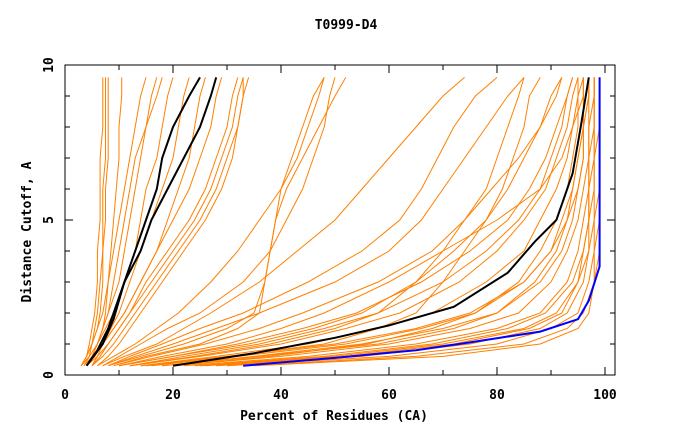  I want to click on y-tick-label: 5, so click(49, 220).